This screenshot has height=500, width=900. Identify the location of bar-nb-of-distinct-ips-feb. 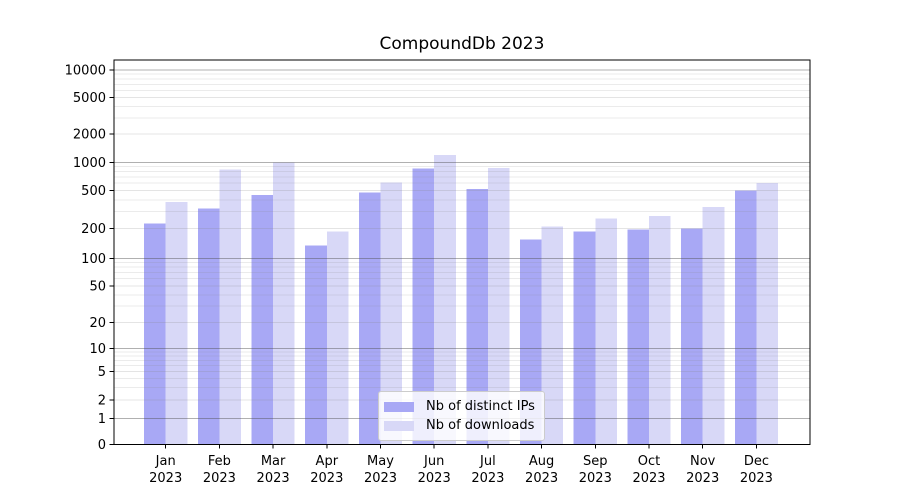
(208, 326).